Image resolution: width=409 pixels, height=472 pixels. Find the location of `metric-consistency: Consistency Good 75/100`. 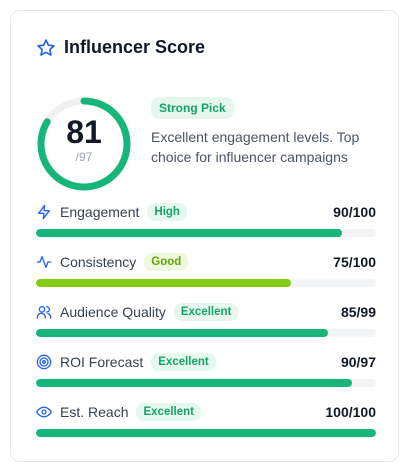

metric-consistency: Consistency Good 75/100 is located at coordinates (206, 276).